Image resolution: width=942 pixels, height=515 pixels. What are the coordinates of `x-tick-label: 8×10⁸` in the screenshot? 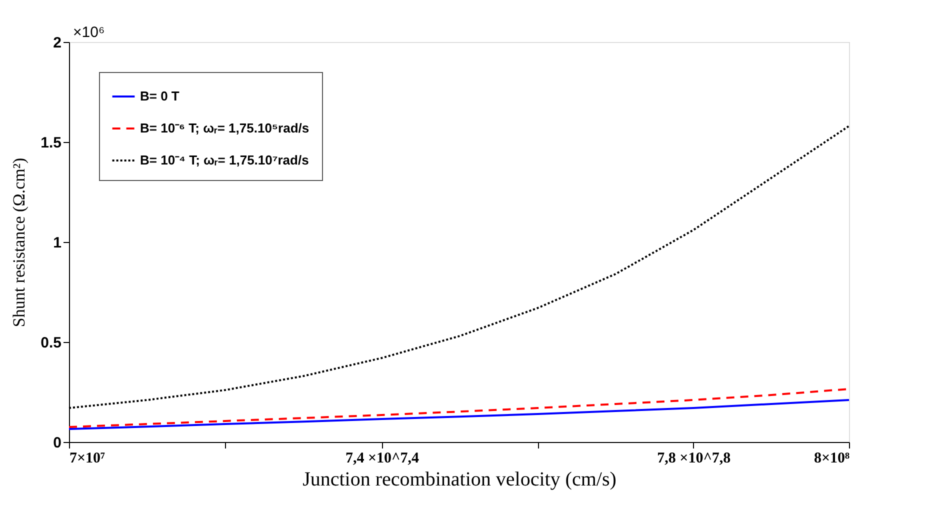 It's located at (832, 458).